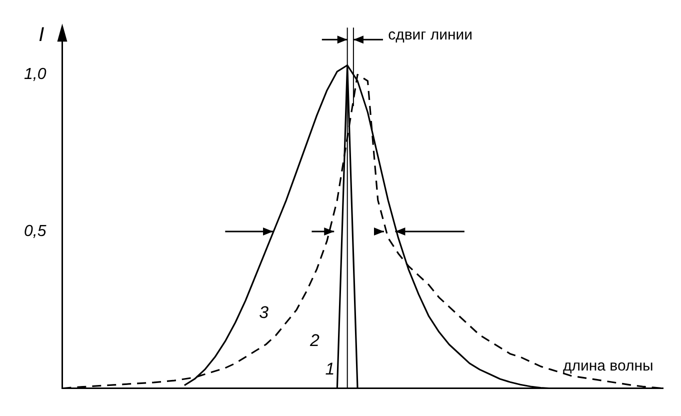  I want to click on annotation: длина волны, so click(608, 366).